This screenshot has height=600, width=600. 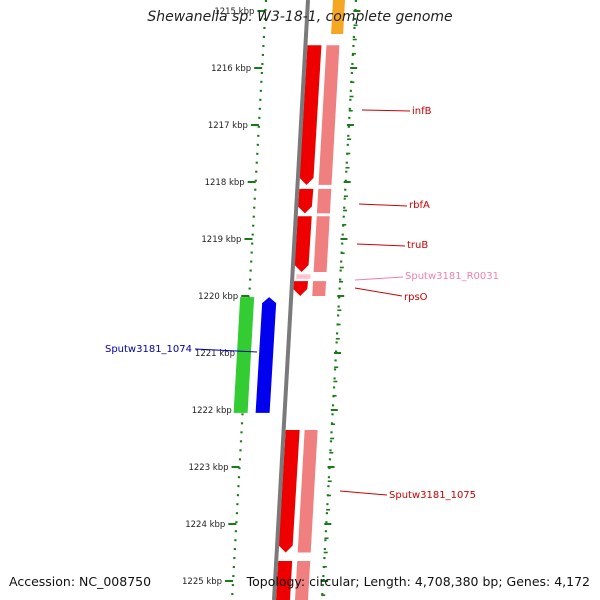 What do you see at coordinates (205, 525) in the screenshot?
I see `tick-label: 1224 kbp` at bounding box center [205, 525].